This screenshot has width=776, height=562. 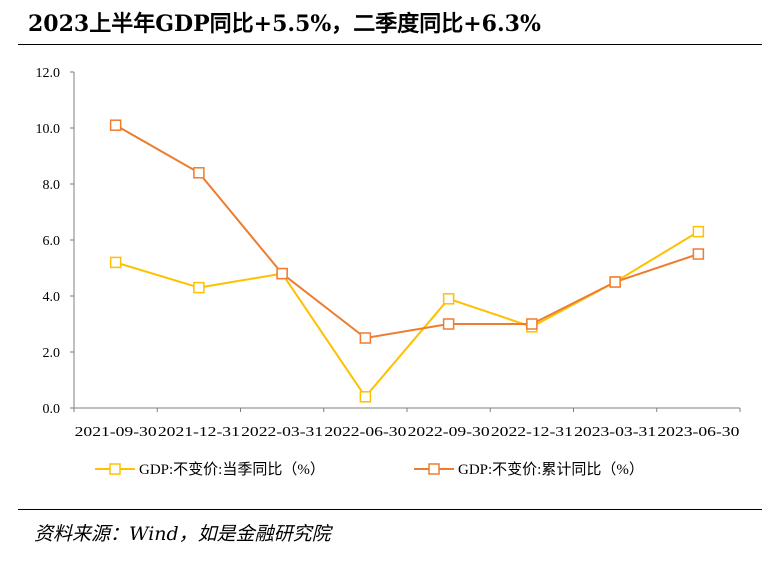 I want to click on footer-divider, so click(x=390, y=509).